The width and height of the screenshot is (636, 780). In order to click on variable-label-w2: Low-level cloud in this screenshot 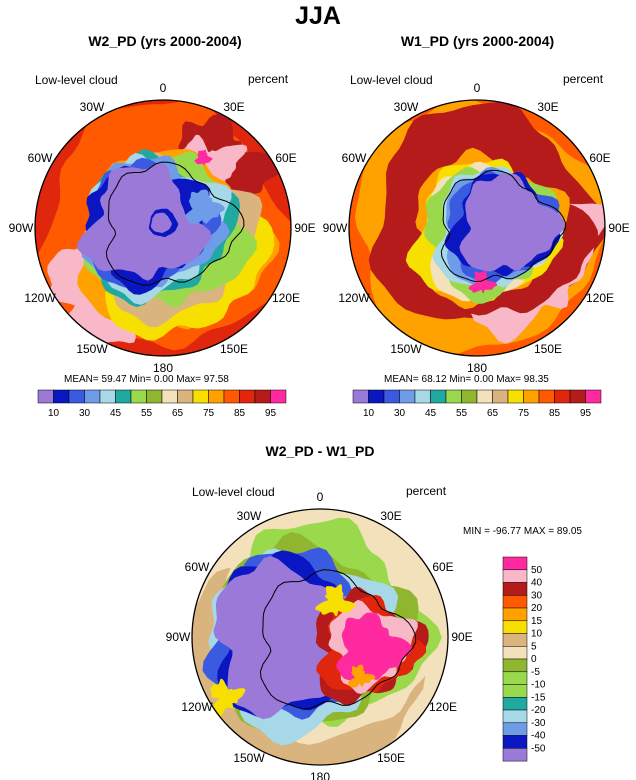, I will do `click(76, 80)`.